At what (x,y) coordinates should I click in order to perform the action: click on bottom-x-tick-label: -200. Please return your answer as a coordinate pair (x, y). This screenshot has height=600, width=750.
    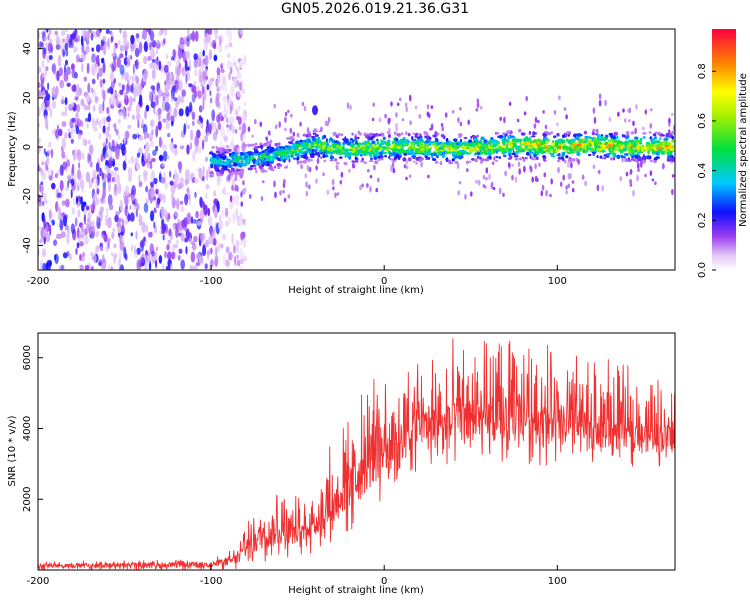
    Looking at the image, I should click on (38, 581).